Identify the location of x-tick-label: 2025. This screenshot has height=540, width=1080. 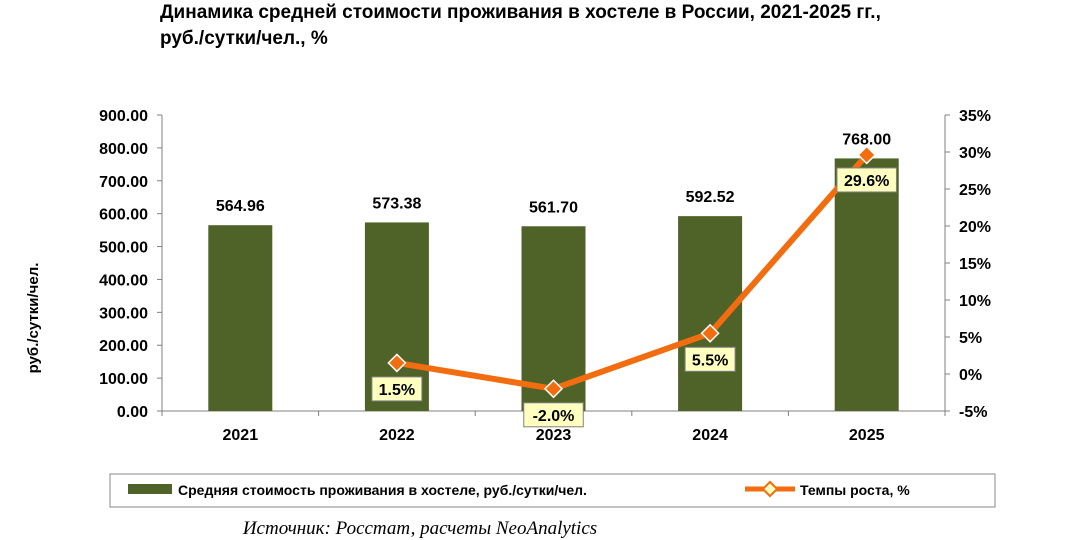
(867, 435).